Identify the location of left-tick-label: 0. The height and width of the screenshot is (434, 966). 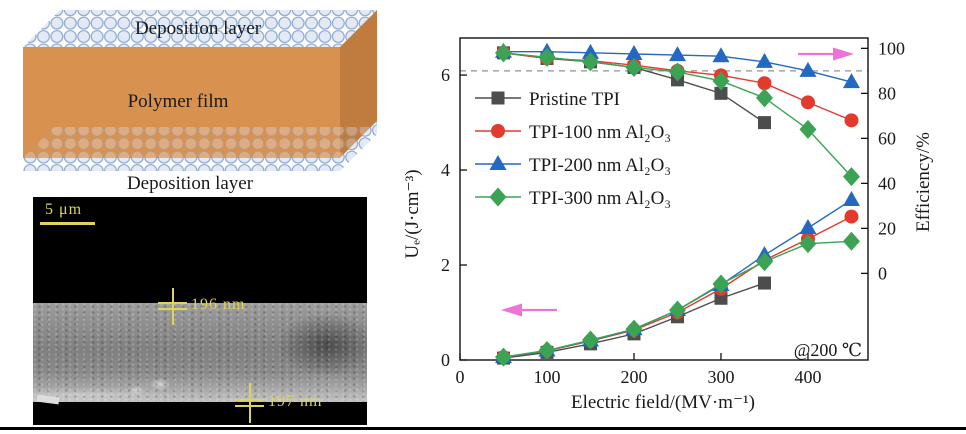
(445, 360).